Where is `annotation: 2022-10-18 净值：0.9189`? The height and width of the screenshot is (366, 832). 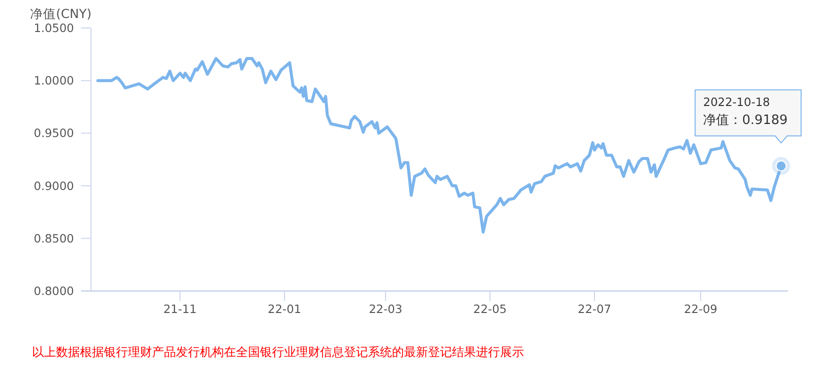
annotation: 2022-10-18 净值：0.9189 is located at coordinates (745, 111).